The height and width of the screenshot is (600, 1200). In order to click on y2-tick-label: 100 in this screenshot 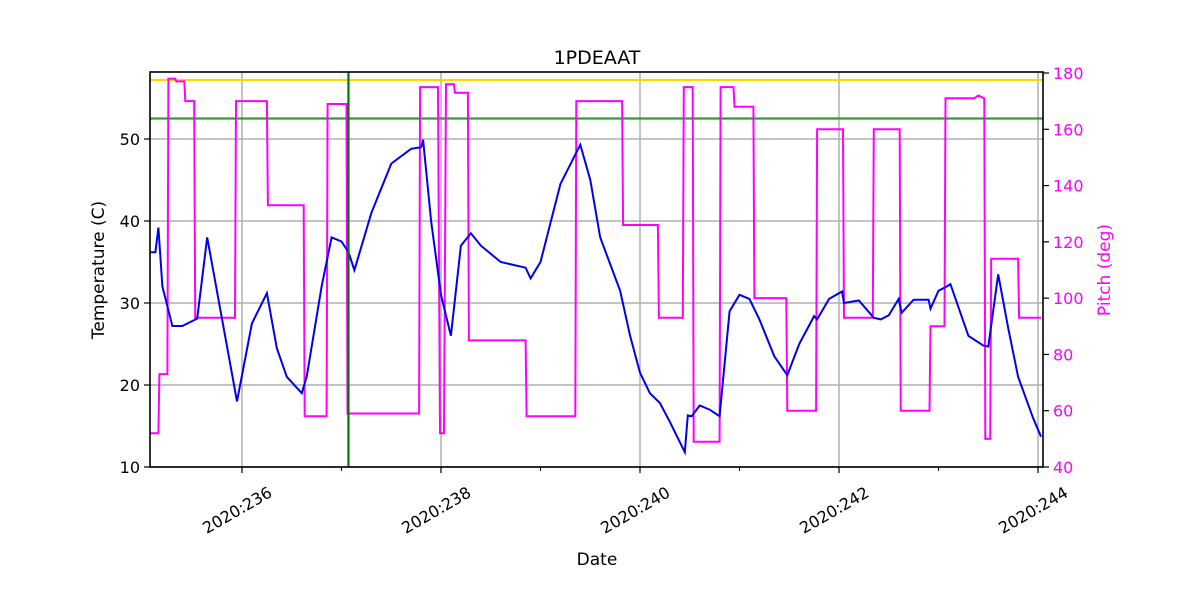, I will do `click(1068, 298)`.